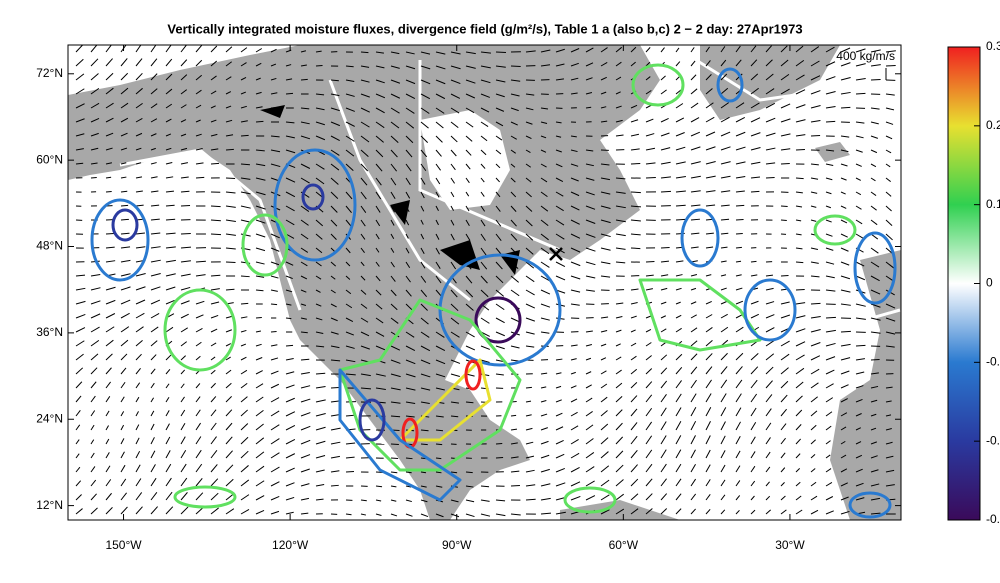 Image resolution: width=1000 pixels, height=583 pixels. What do you see at coordinates (865, 385) in the screenshot?
I see `land-europe-africa` at bounding box center [865, 385].